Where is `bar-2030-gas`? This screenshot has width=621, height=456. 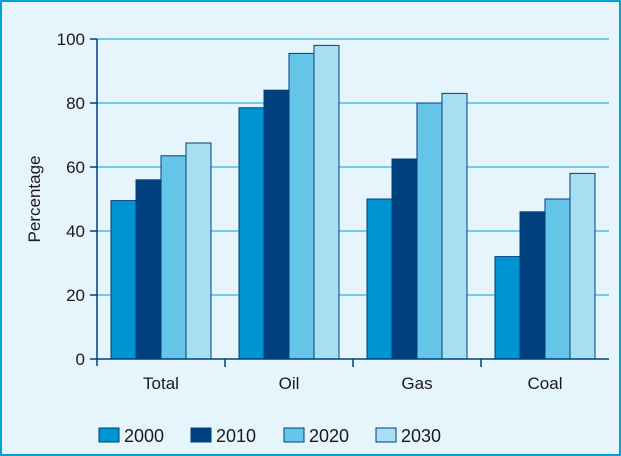 bar-2030-gas is located at coordinates (454, 226).